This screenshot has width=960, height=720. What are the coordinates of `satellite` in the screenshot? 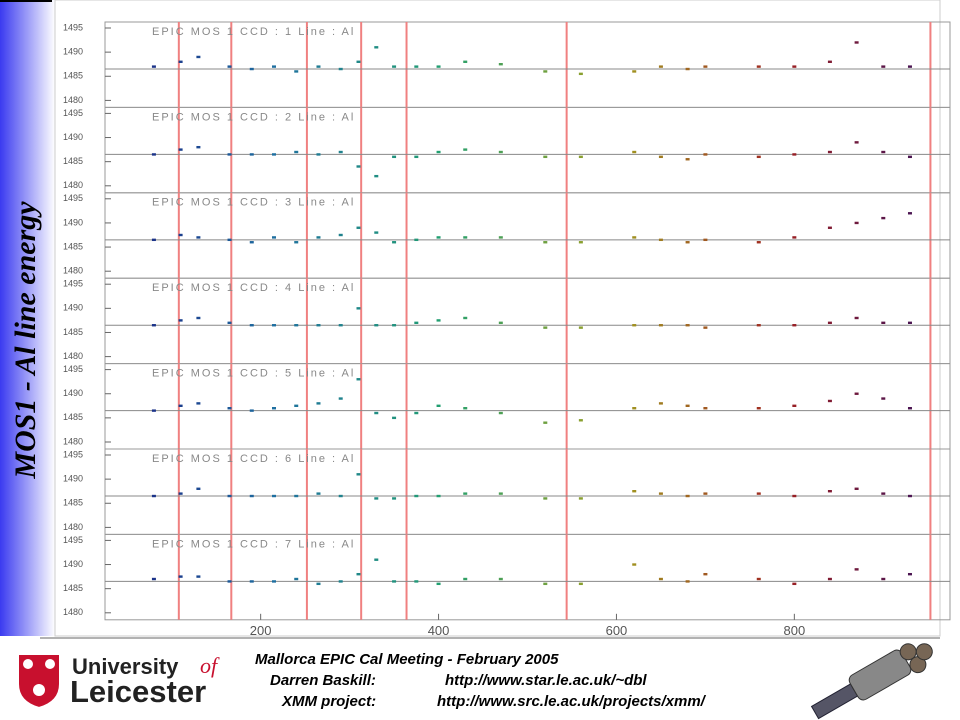 It's located at (871, 681).